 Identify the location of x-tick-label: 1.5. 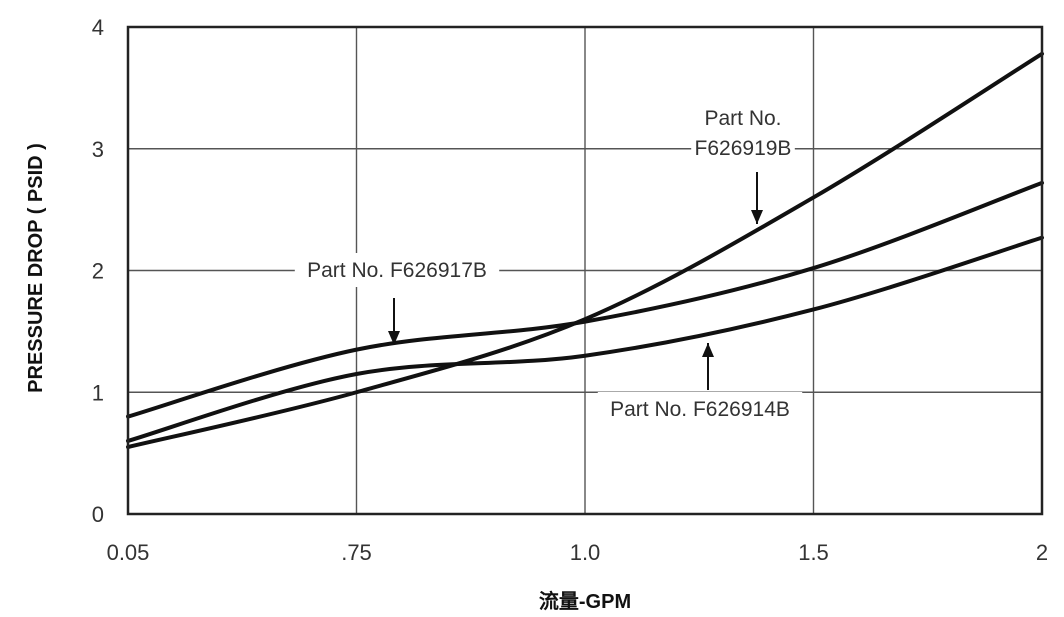
(813, 552).